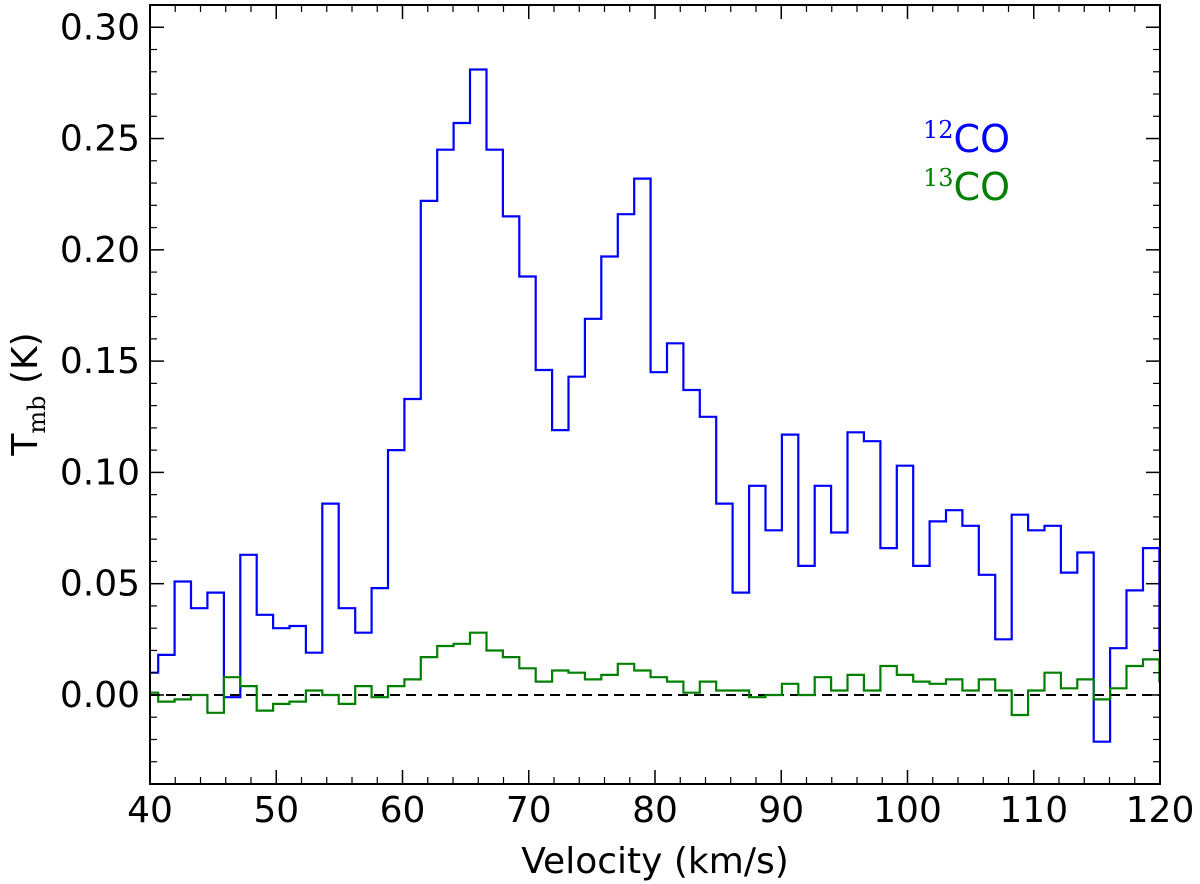 This screenshot has height=884, width=1200. I want to click on x-axis-label: Velocity (km/s), so click(655, 861).